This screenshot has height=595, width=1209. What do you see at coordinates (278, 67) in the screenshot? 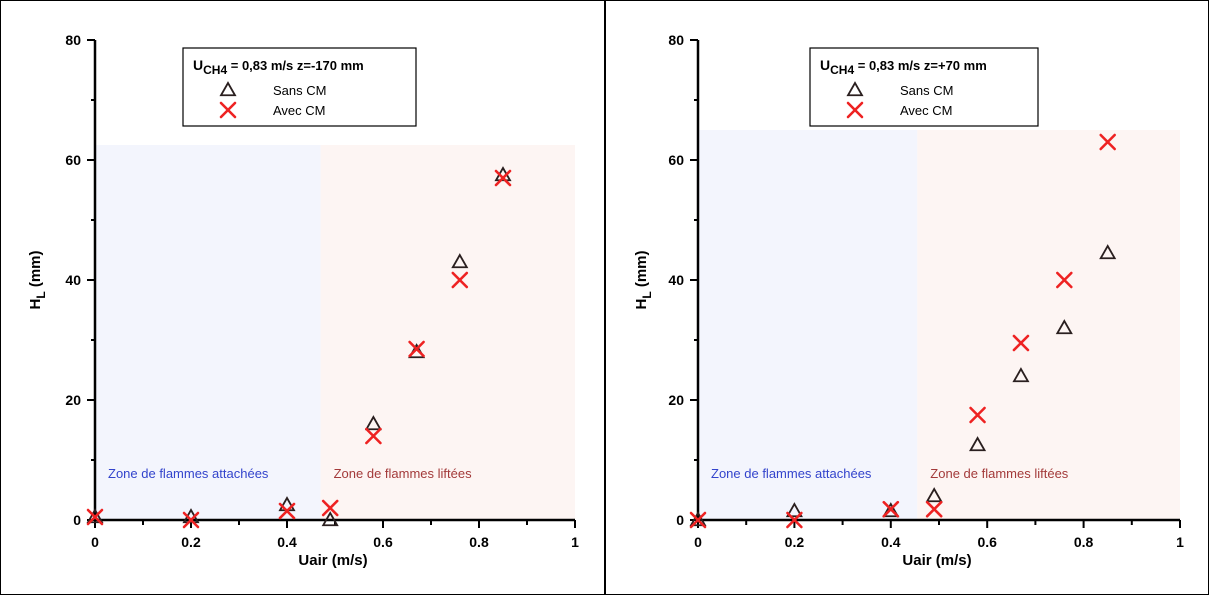
I see `legend-title: UCH4 = 0,83 m/s z=-170 mm` at bounding box center [278, 67].